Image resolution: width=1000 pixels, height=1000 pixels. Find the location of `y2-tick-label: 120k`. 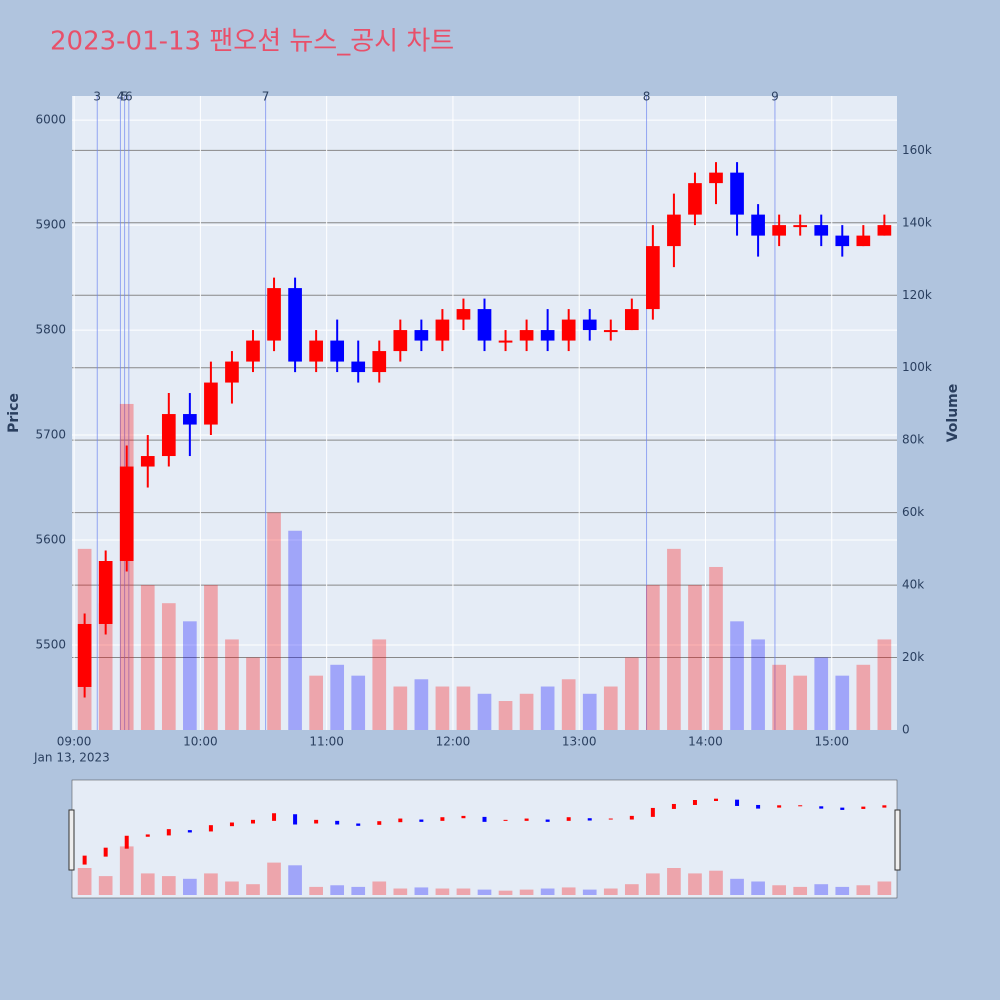

y2-tick-label: 120k is located at coordinates (917, 295).